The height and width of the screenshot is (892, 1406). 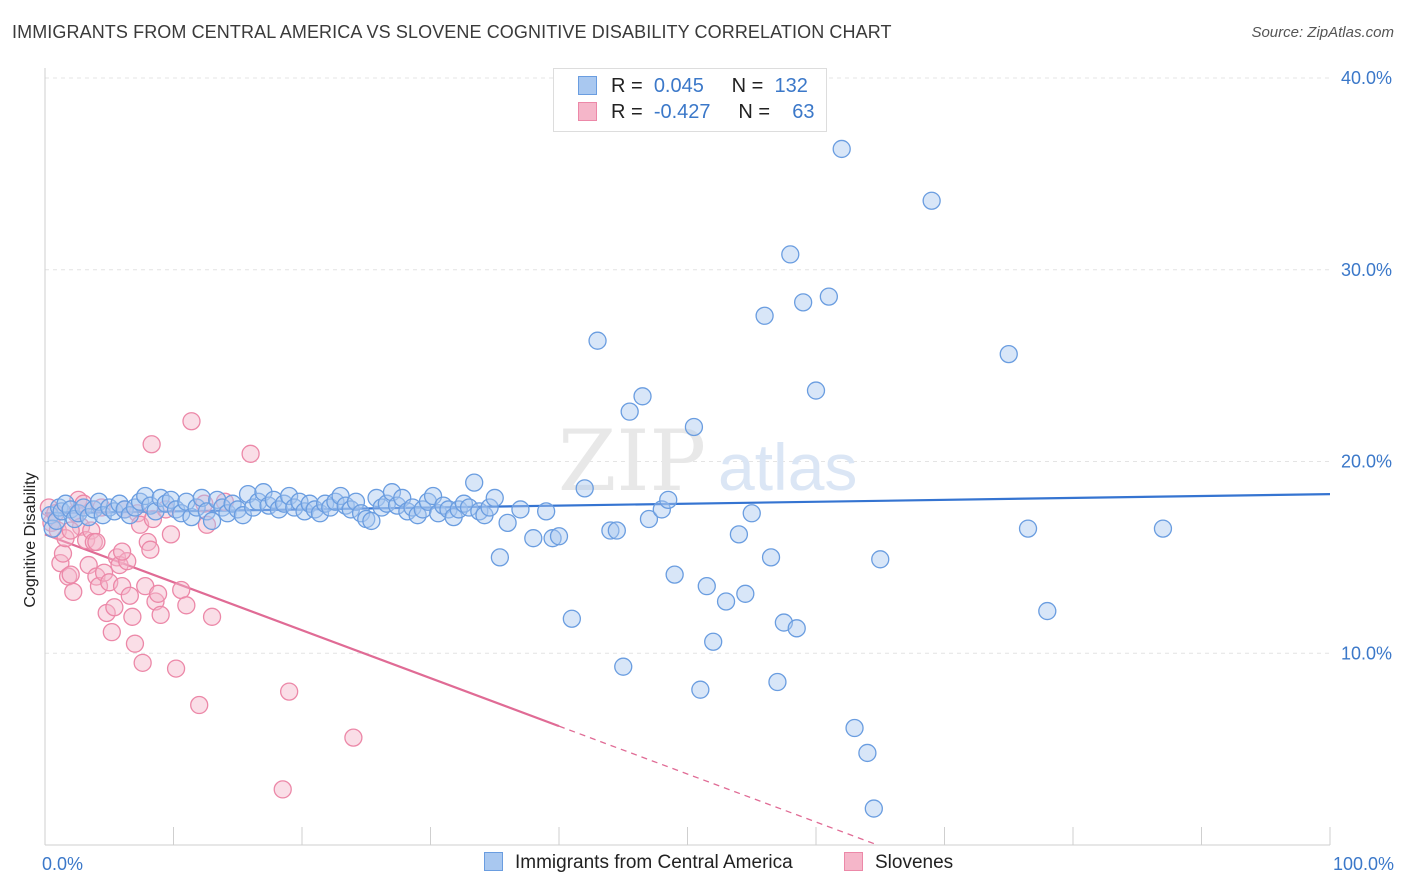 I want to click on legend-swatch-blue, so click(x=587, y=85).